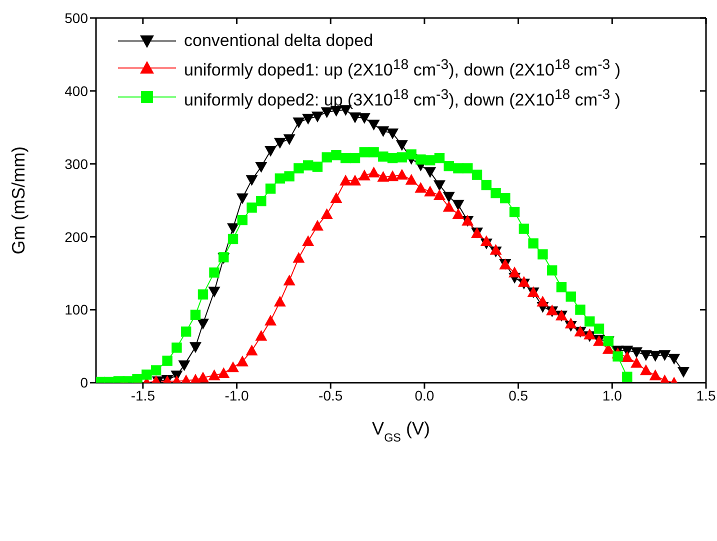 Image resolution: width=717 pixels, height=541 pixels. Describe the element at coordinates (76, 236) in the screenshot. I see `y-tick-label: 200` at that location.